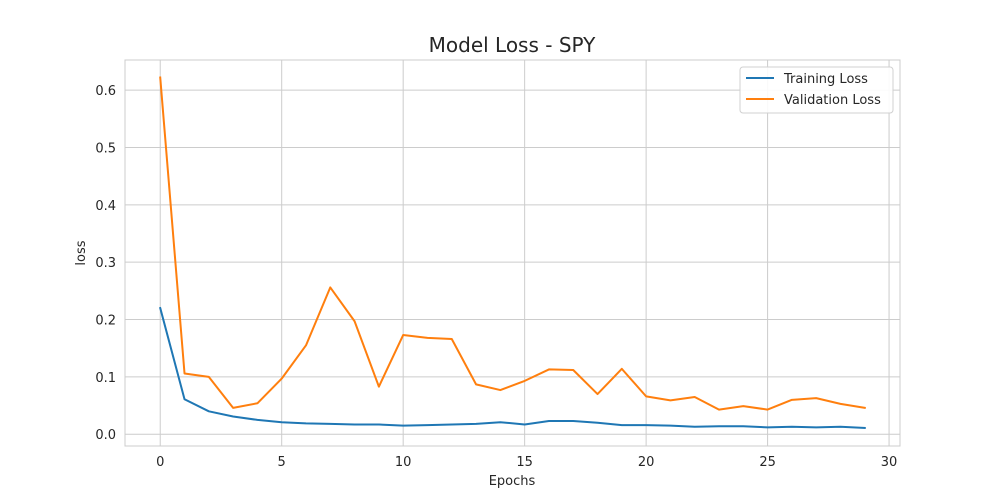 Image resolution: width=1000 pixels, height=500 pixels. I want to click on x-axis-ticks: 0 5 10 15 20 25 30, so click(526, 462).